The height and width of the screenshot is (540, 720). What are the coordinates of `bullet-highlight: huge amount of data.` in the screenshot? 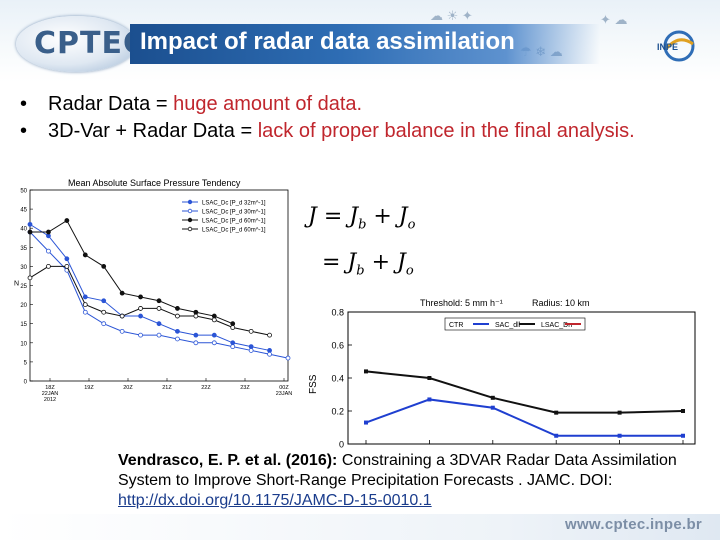 It's located at (268, 104).